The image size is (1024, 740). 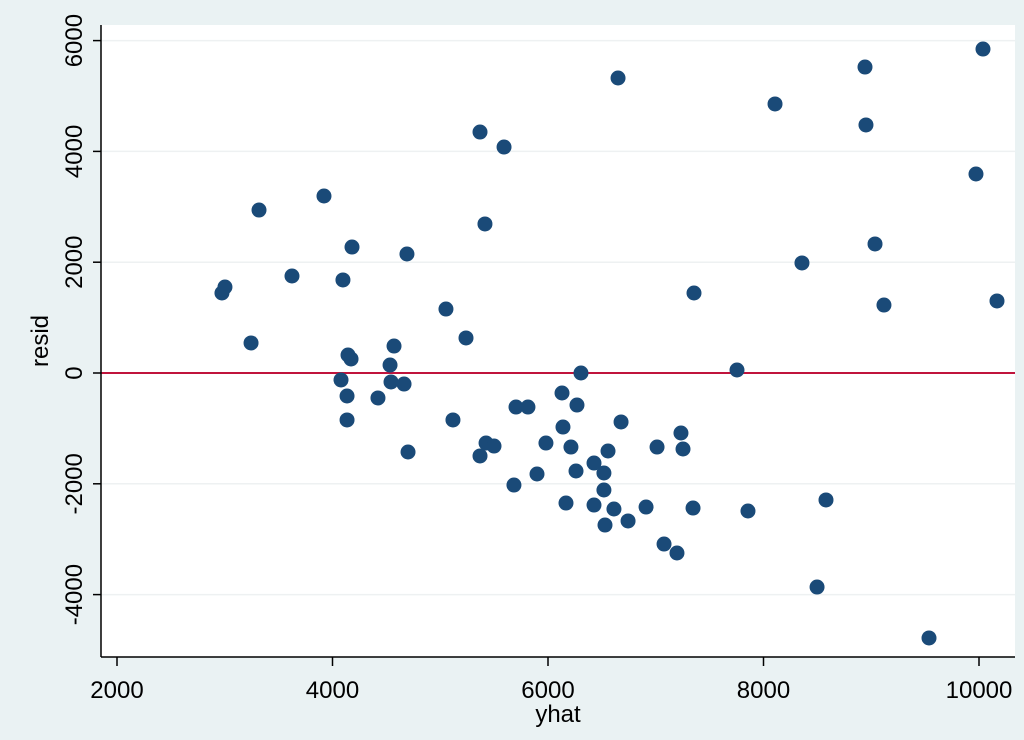 What do you see at coordinates (763, 690) in the screenshot?
I see `x-tick-label: 8000` at bounding box center [763, 690].